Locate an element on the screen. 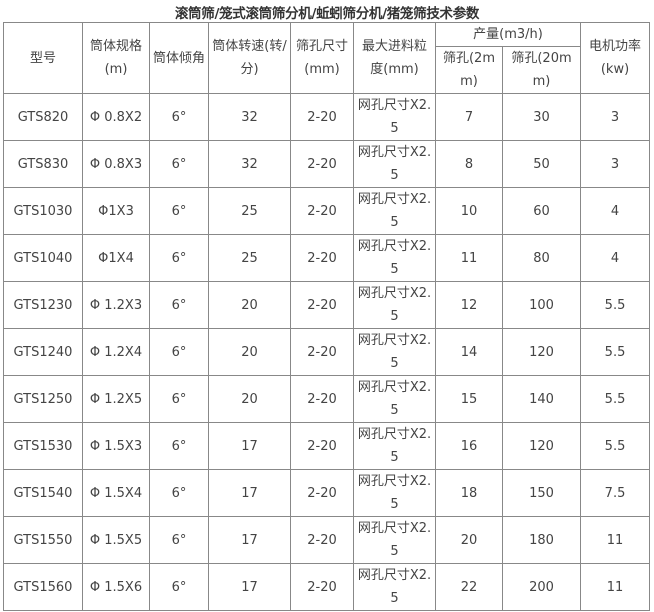  cell-output-20mm: 150 is located at coordinates (541, 493).